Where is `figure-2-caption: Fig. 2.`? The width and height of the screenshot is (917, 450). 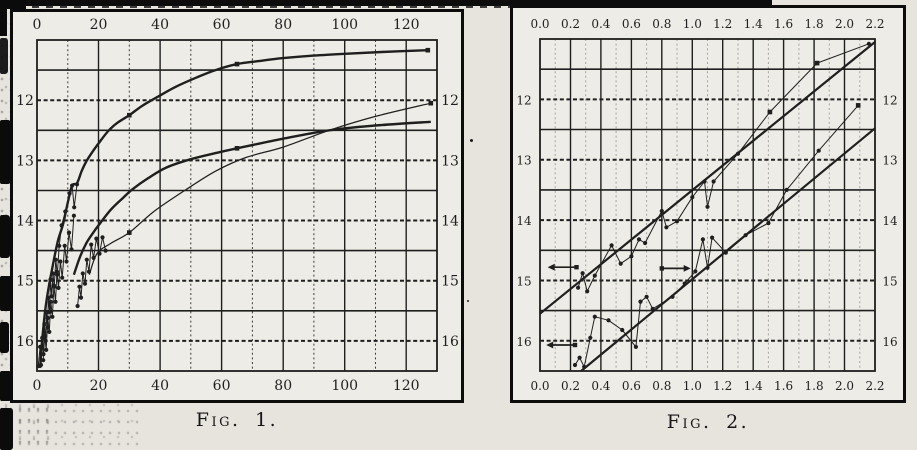 figure-2-caption: Fig. 2. is located at coordinates (708, 422).